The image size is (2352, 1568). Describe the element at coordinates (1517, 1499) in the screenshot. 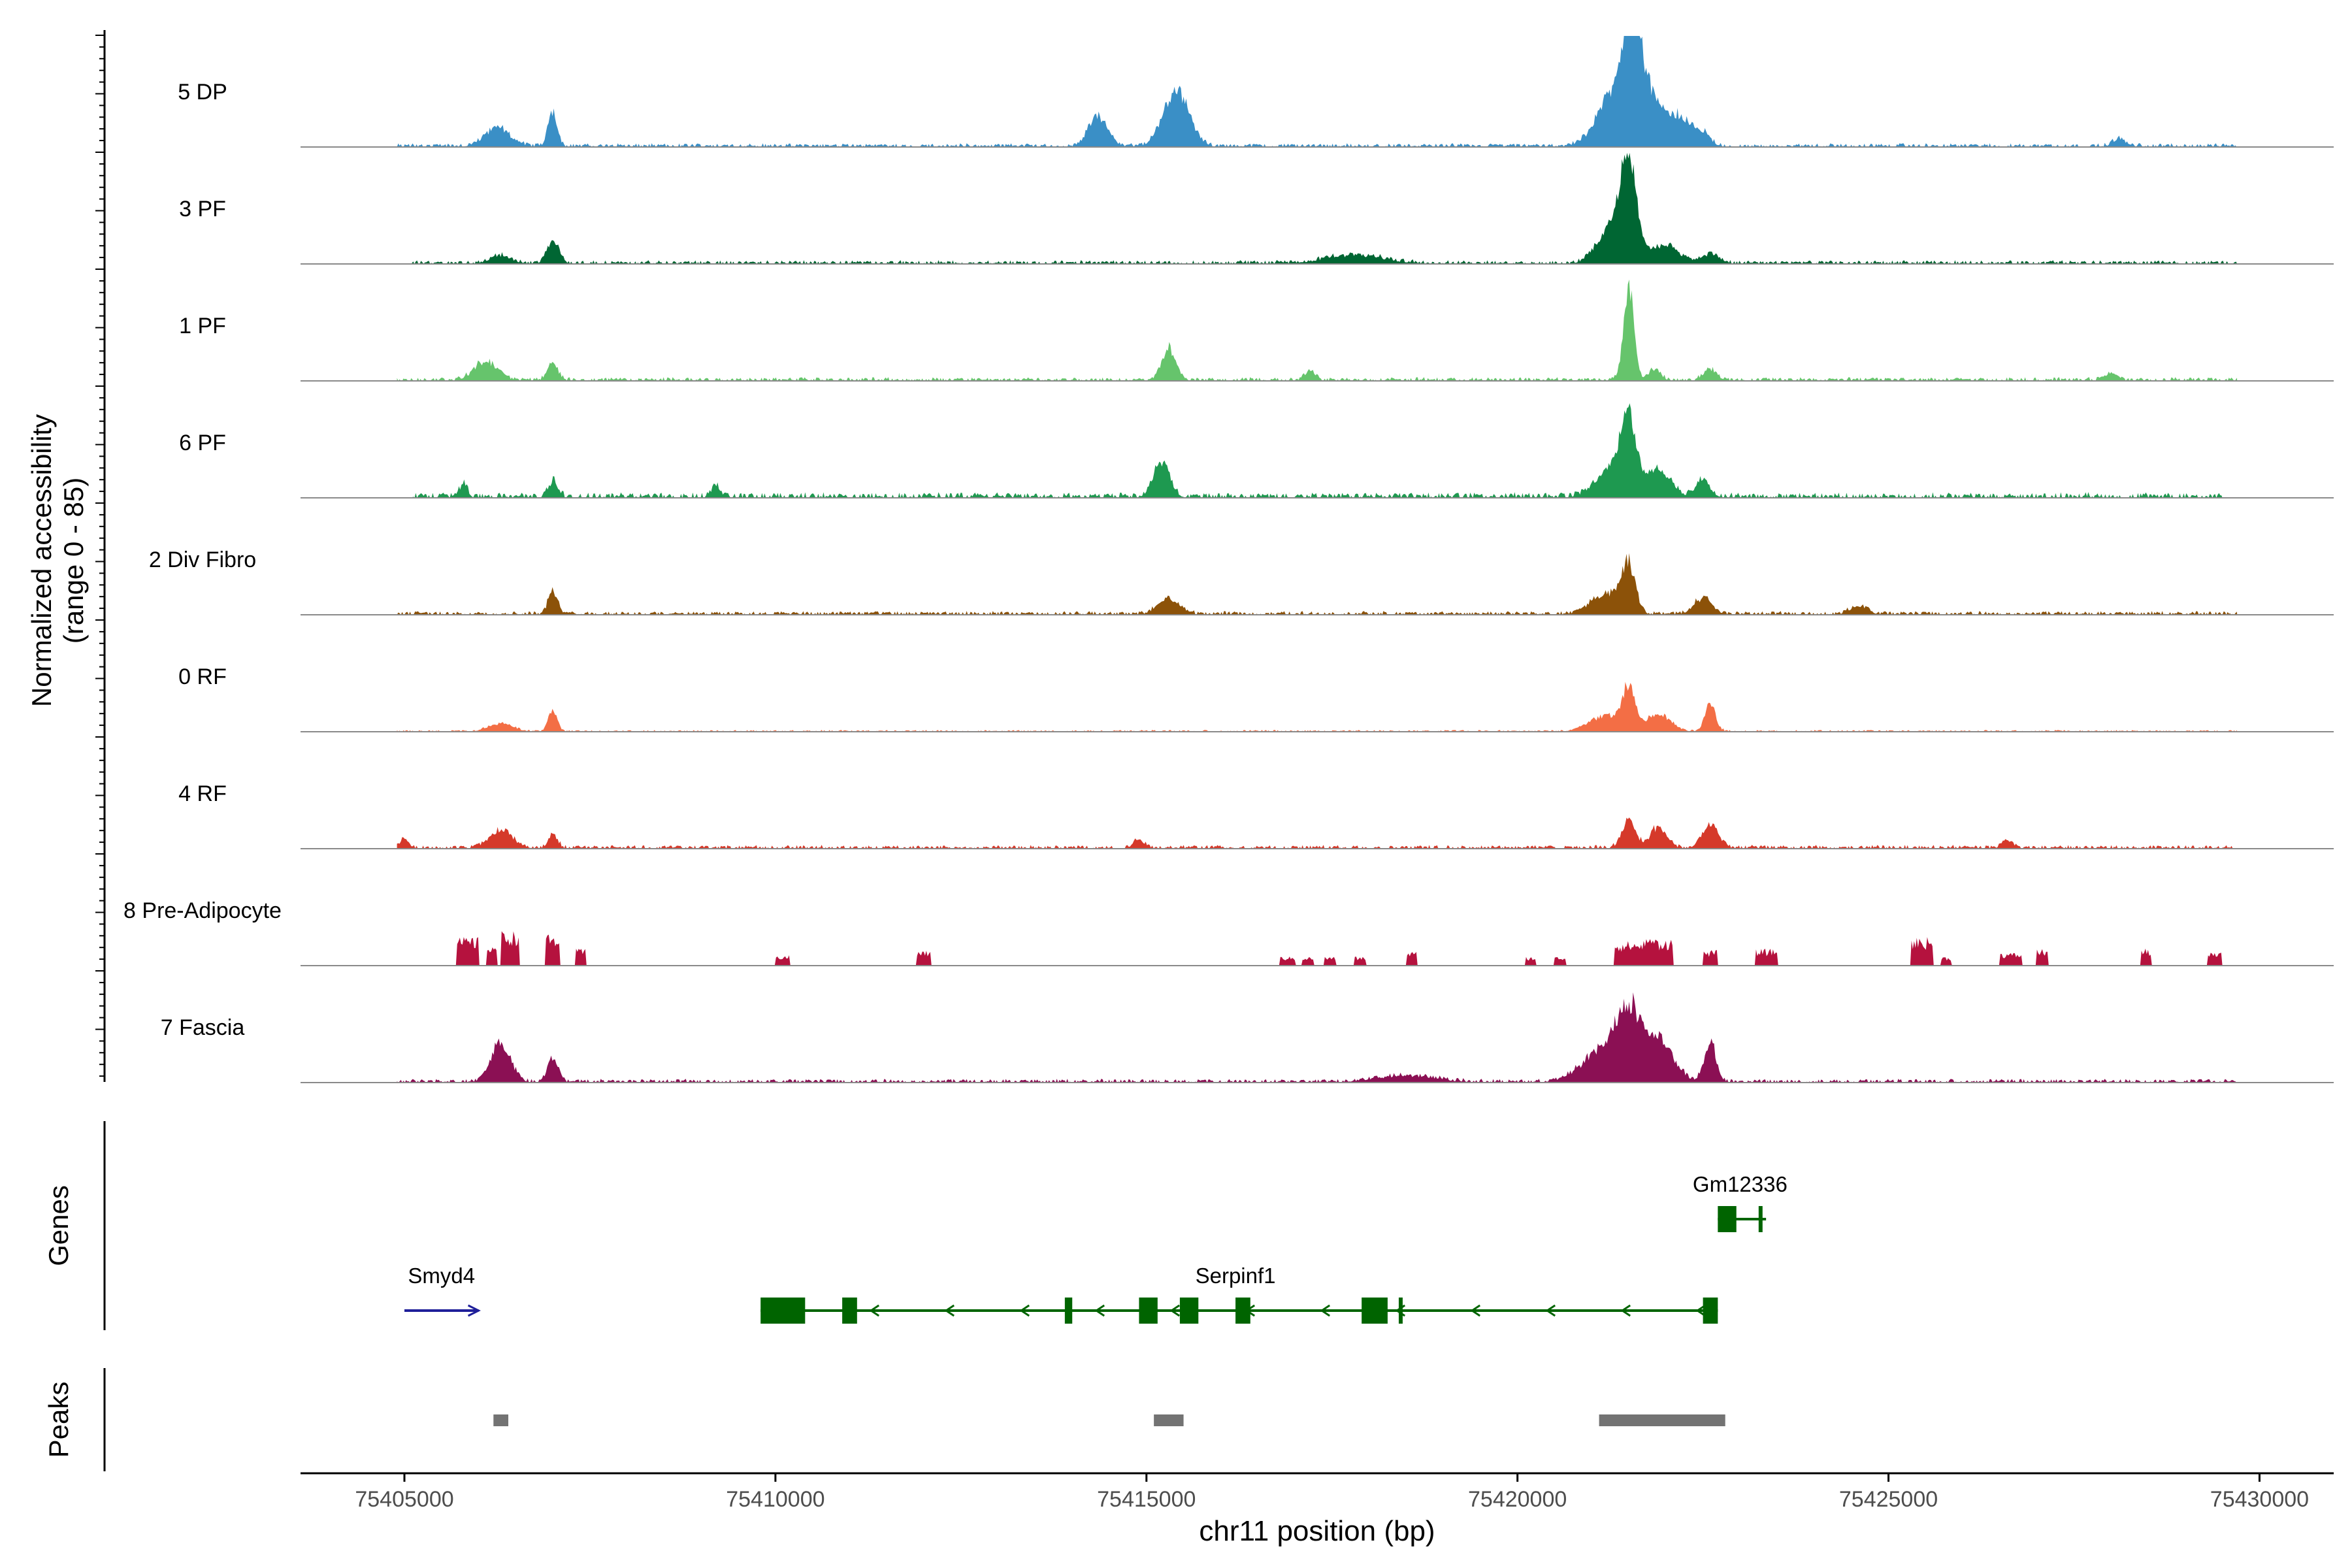

I see `x-tick-label: 75420000` at that location.